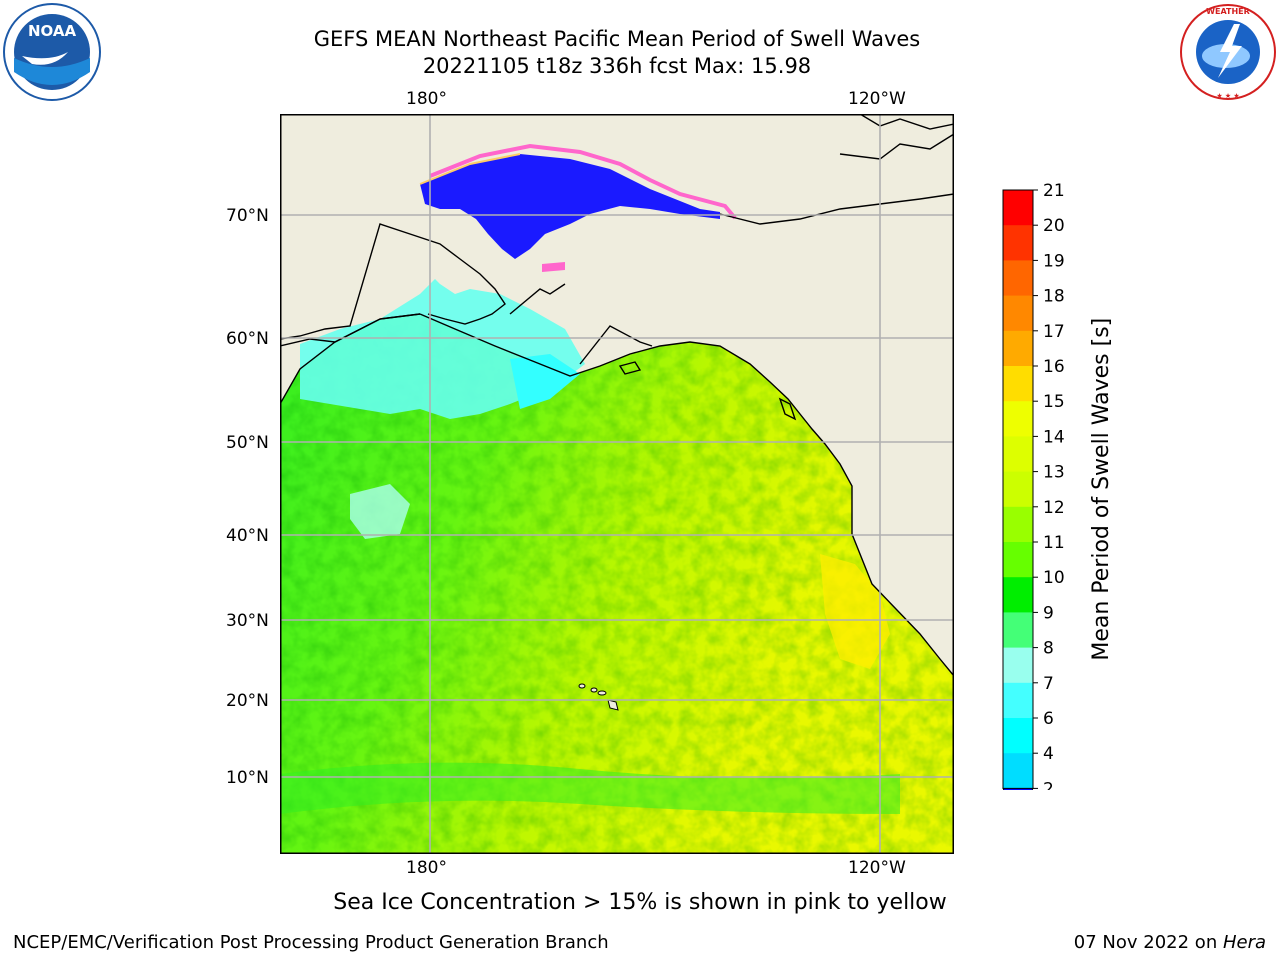 This screenshot has width=1280, height=960. Describe the element at coordinates (570, 206) in the screenshot. I see `chukchi-sea-swell` at that location.